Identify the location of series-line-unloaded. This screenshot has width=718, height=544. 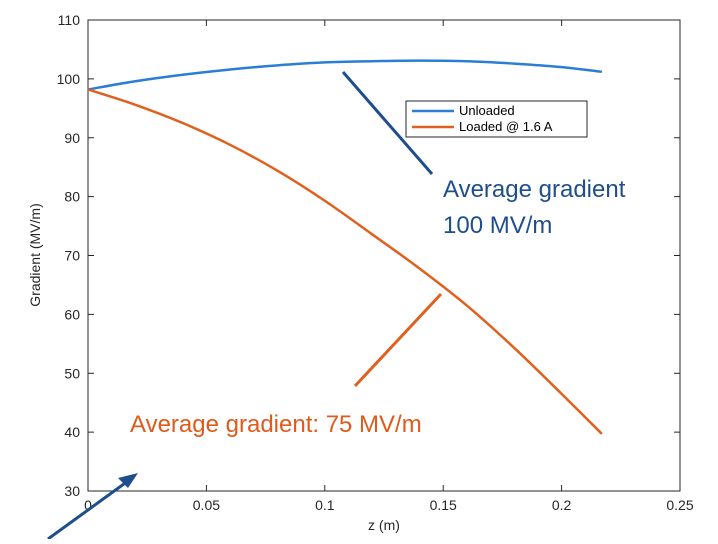
(345, 75).